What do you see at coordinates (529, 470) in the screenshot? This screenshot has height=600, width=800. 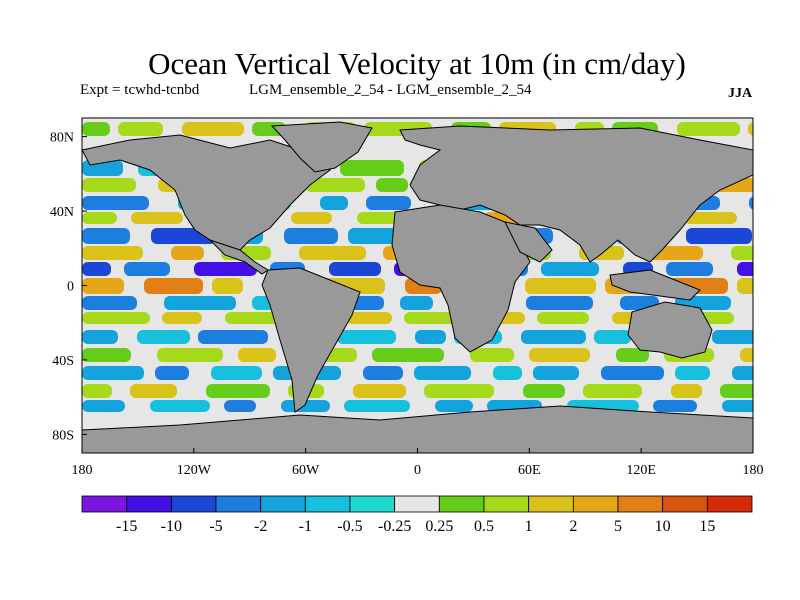 I see `x-tick-label: 60E` at bounding box center [529, 470].